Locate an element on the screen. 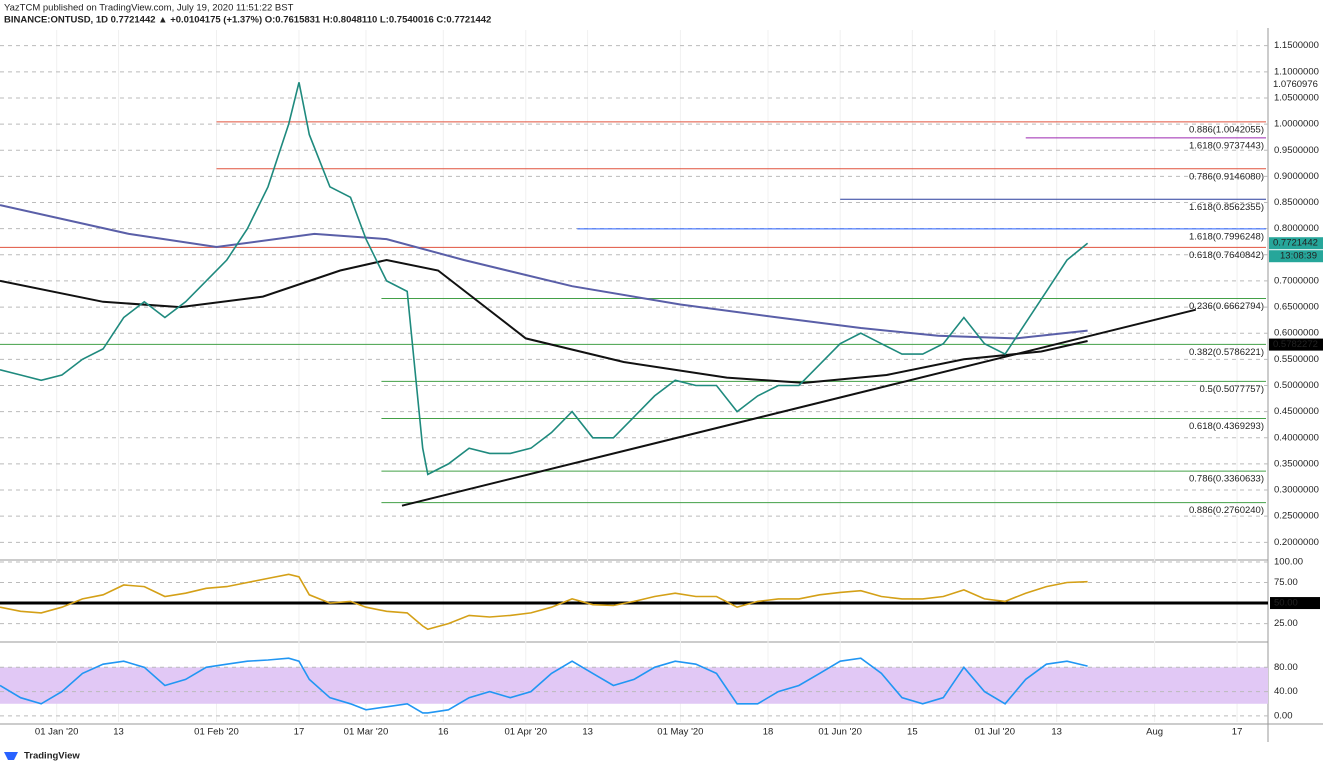  y-tick-label: 0.7000000 is located at coordinates (1296, 280).